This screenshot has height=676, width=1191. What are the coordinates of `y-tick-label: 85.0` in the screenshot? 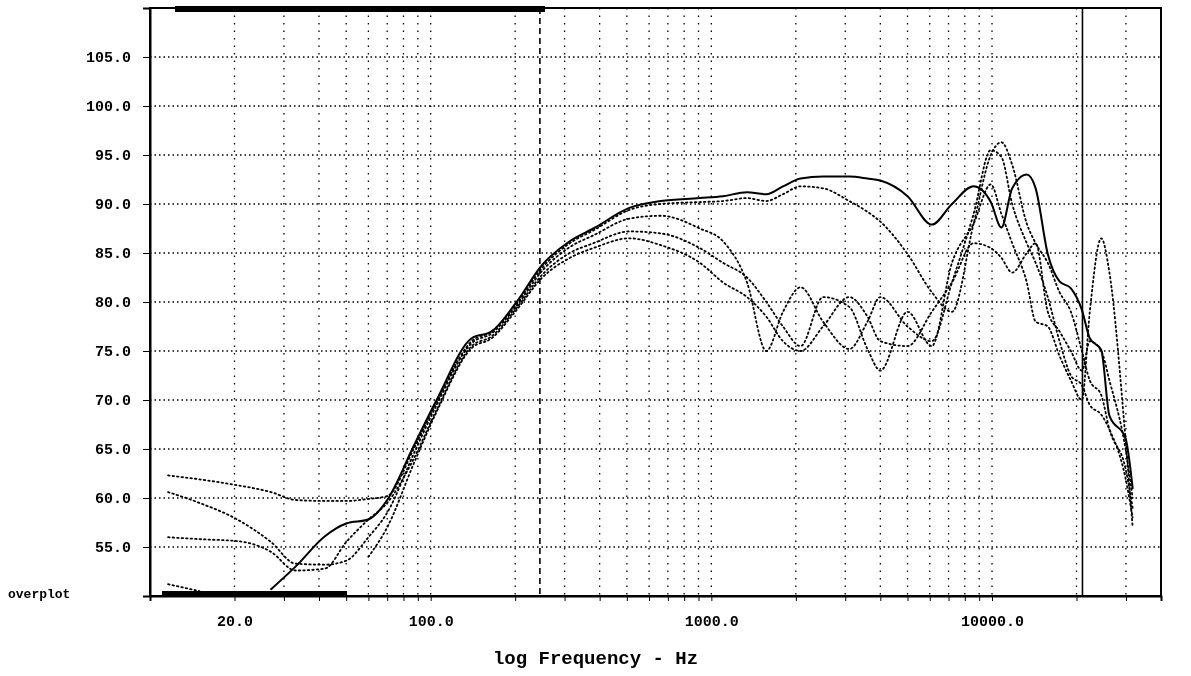 It's located at (112, 255).